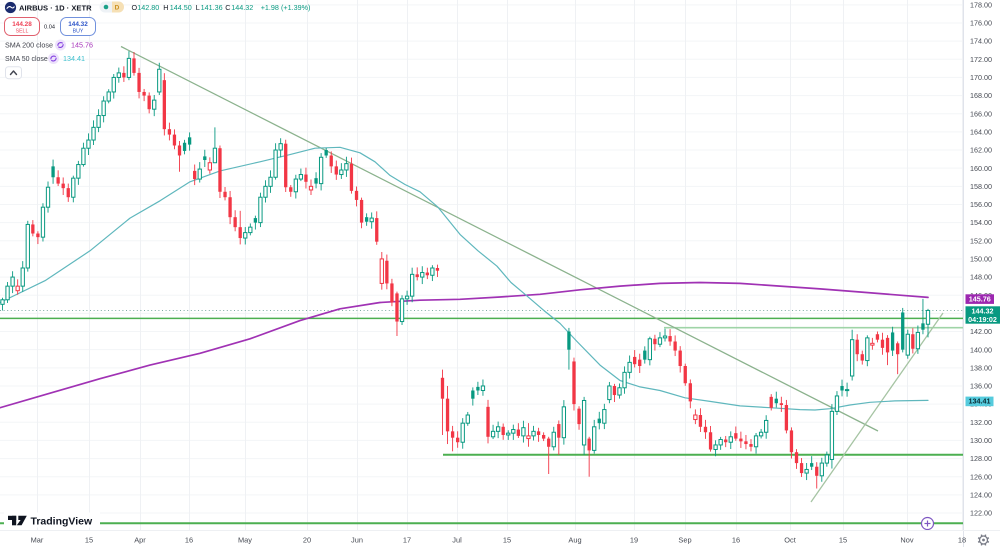 This screenshot has height=547, width=1000. What do you see at coordinates (49, 28) in the screenshot?
I see `svg-text: 0.04` at bounding box center [49, 28].